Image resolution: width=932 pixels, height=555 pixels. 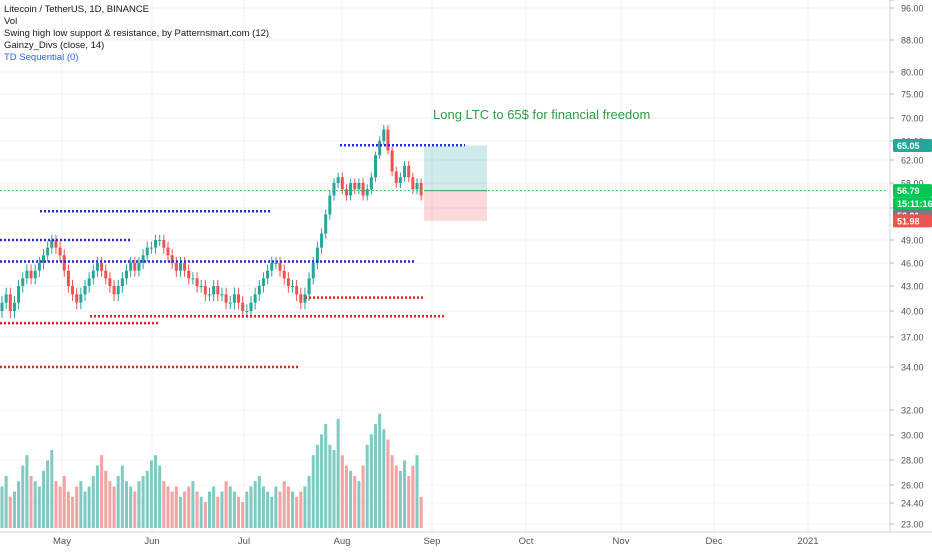 What do you see at coordinates (912, 504) in the screenshot?
I see `y-tick-label: 24.40` at bounding box center [912, 504].